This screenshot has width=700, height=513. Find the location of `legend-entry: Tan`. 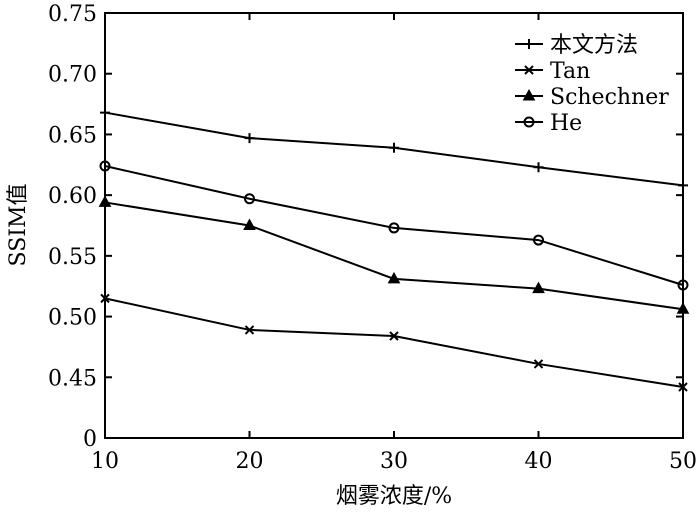

legend-entry: Tan is located at coordinates (552, 71).